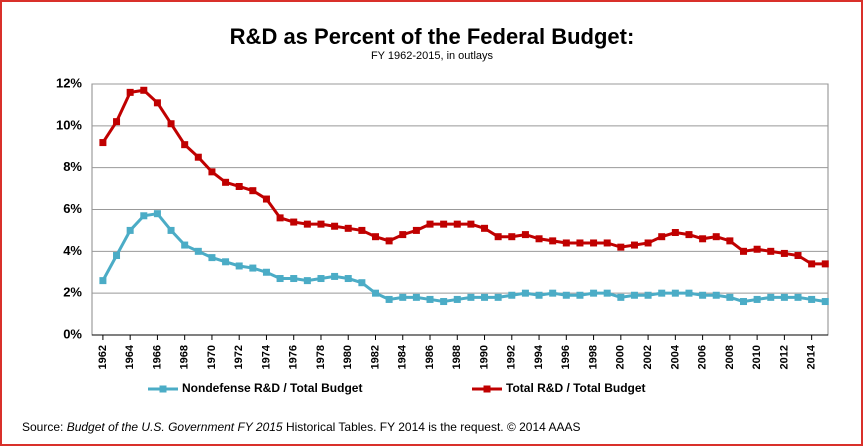 This screenshot has width=864, height=447. What do you see at coordinates (42, 427) in the screenshot?
I see `source-prefix: Source:` at bounding box center [42, 427].